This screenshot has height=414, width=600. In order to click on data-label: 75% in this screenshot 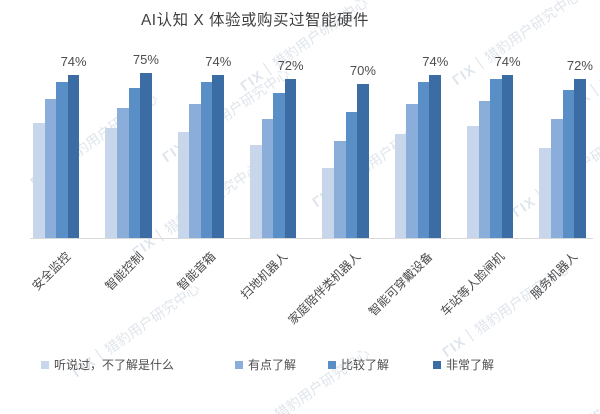, I will do `click(145, 59)`.